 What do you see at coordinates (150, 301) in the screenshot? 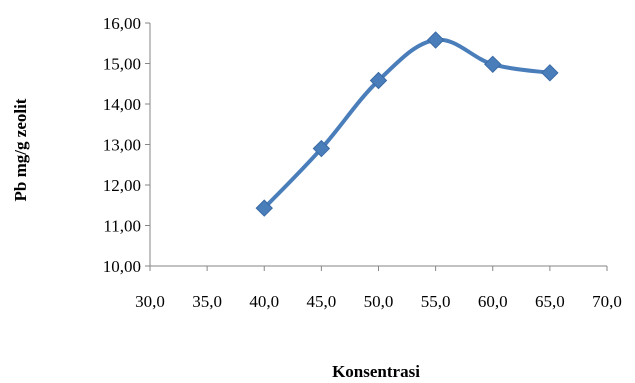
I see `x-tick-label: 30,0` at bounding box center [150, 301].